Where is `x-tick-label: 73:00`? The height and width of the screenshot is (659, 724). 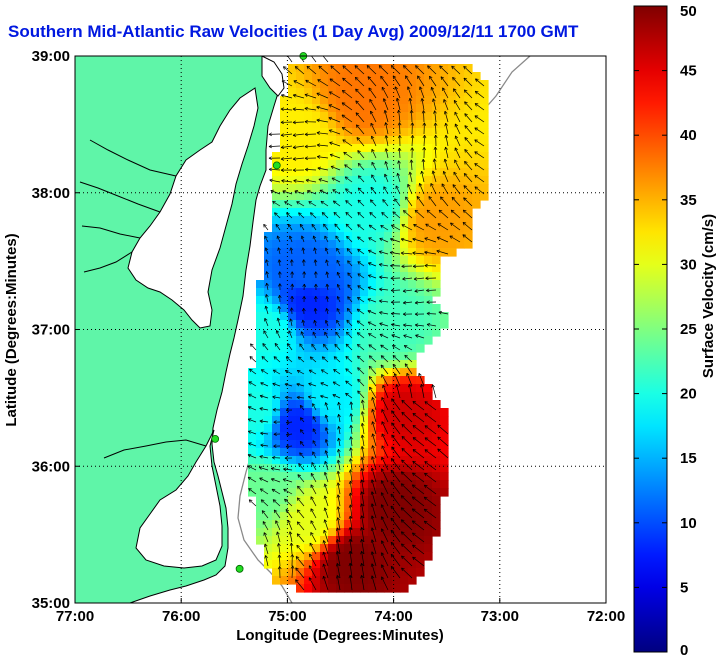
x-tick-label: 73:00 is located at coordinates (500, 616).